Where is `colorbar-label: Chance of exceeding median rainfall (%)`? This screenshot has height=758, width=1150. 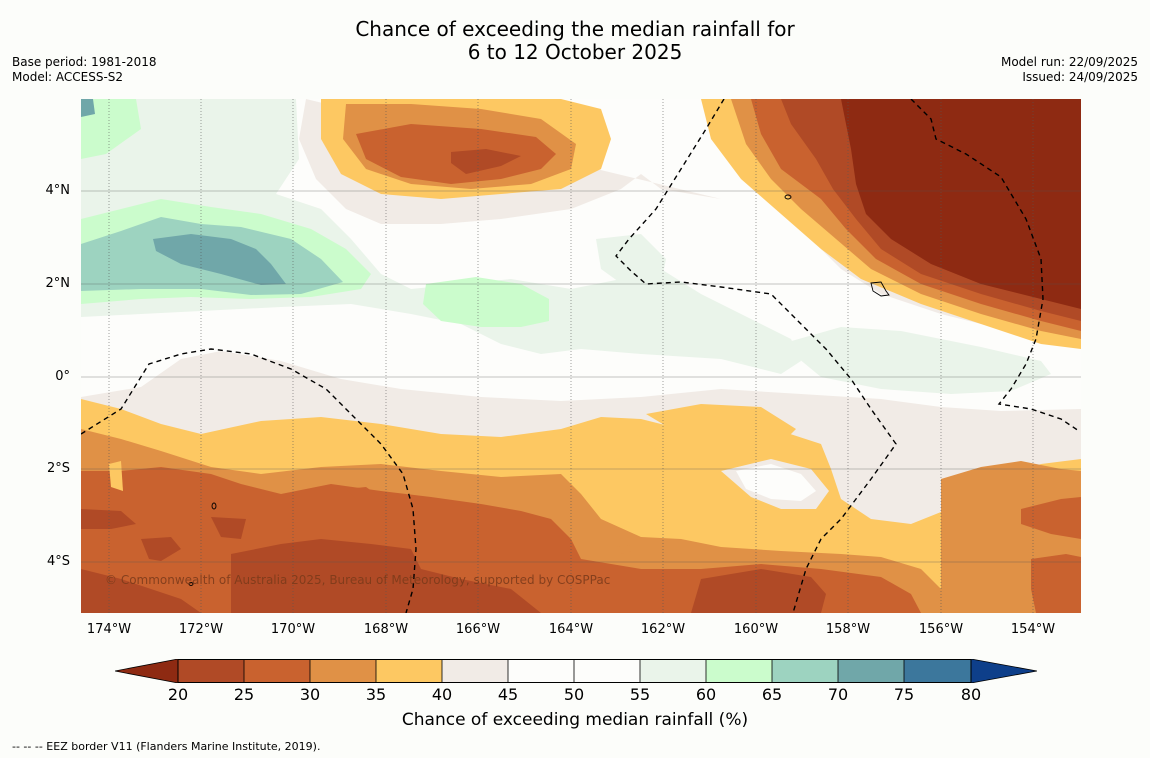
colorbar-label: Chance of exceeding median rainfall (%) is located at coordinates (575, 720).